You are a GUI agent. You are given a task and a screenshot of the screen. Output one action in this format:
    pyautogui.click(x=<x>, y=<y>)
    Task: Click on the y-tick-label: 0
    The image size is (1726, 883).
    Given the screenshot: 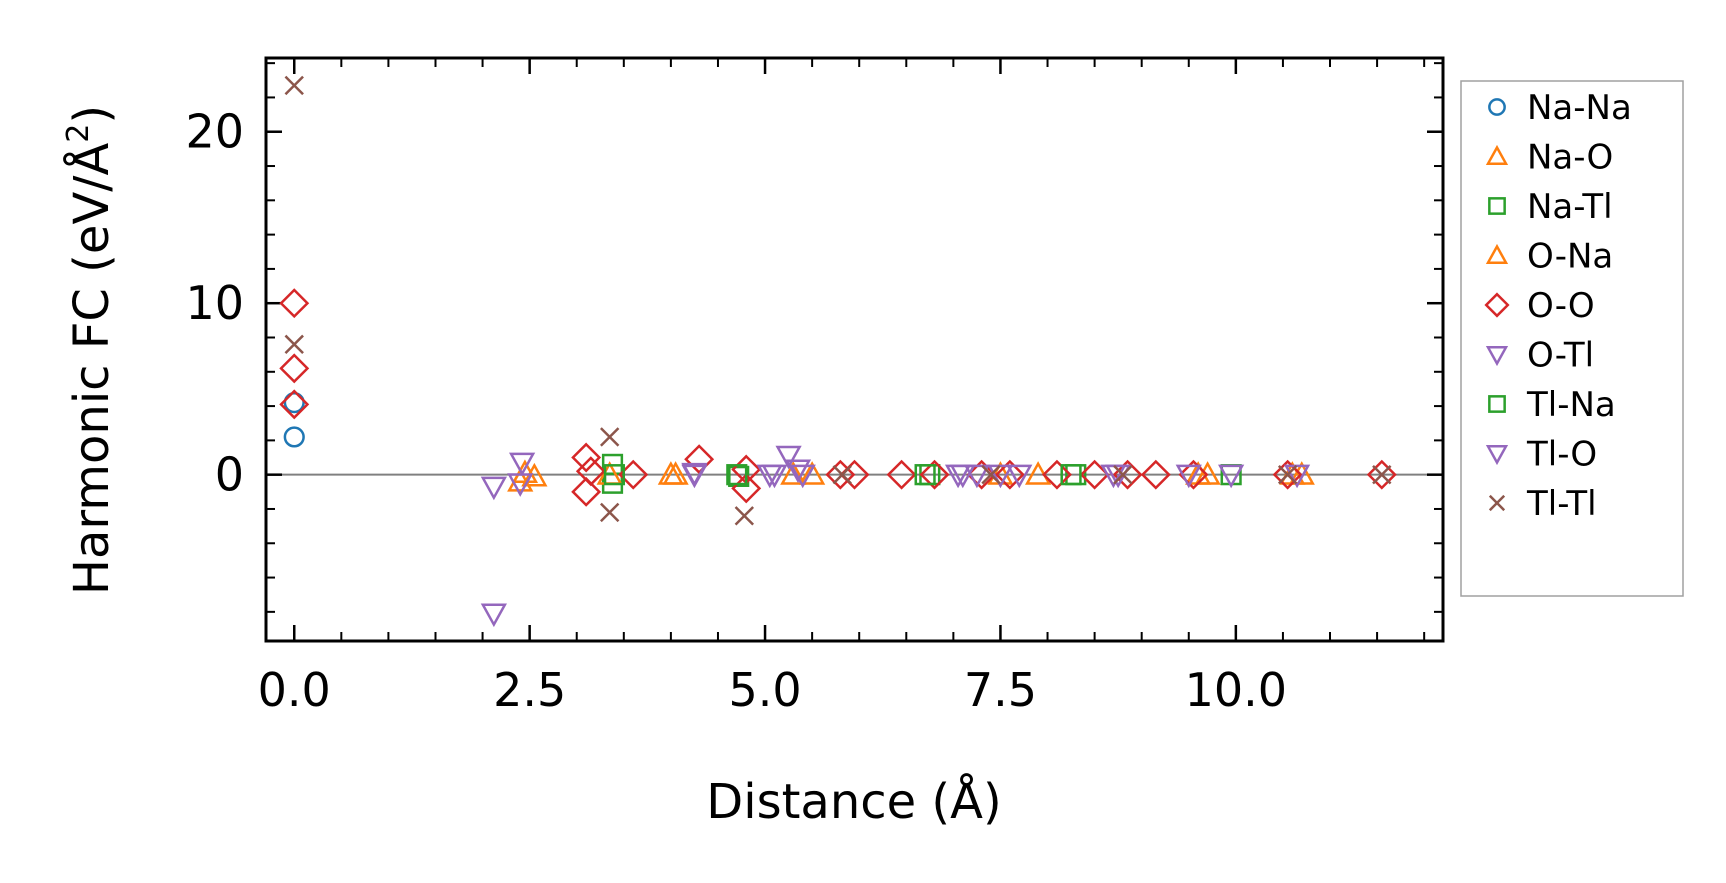 What is the action you would take?
    pyautogui.click(x=229, y=475)
    